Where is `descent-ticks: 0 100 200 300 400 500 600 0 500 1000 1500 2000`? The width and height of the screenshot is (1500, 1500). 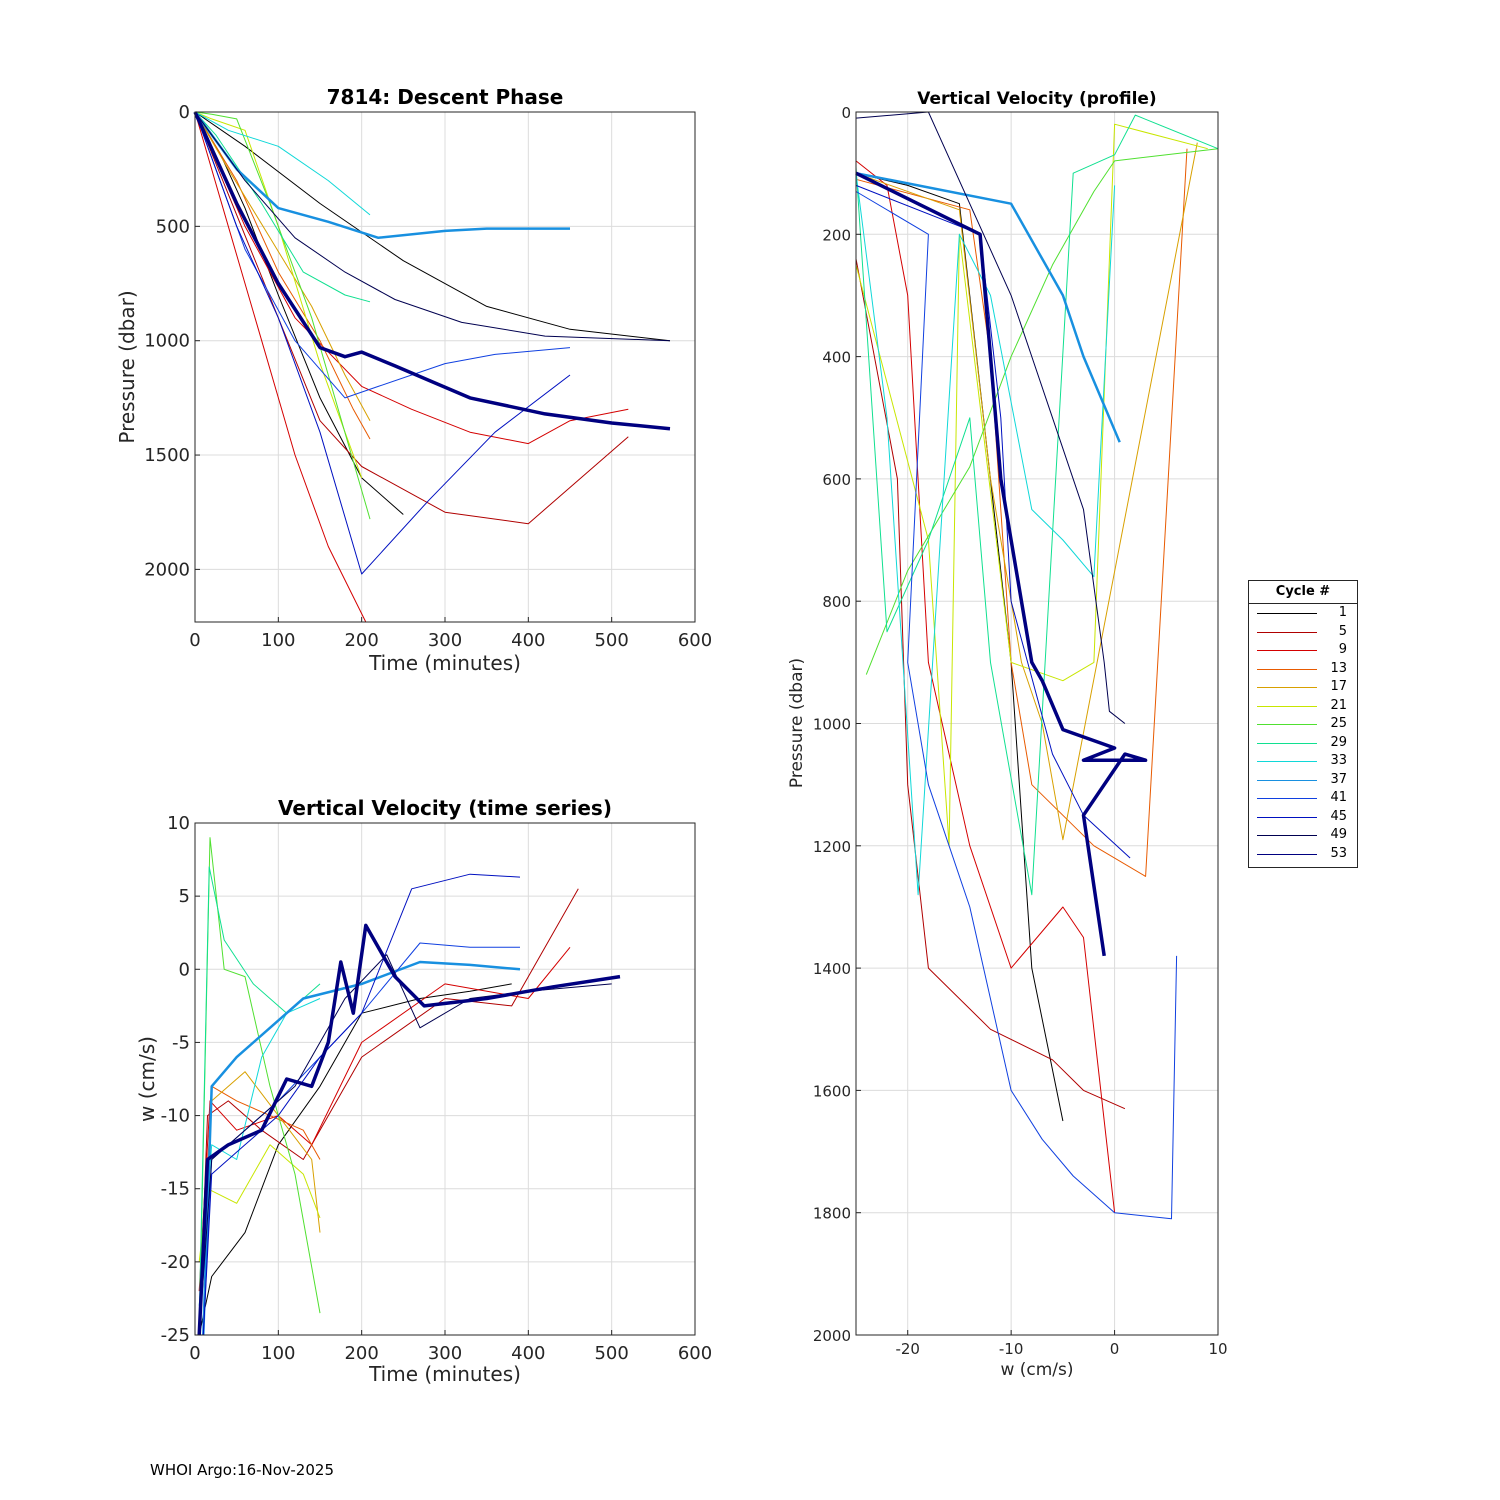 descent-ticks: 0 100 200 300 400 500 600 0 500 1000 1500 2000 is located at coordinates (428, 376).